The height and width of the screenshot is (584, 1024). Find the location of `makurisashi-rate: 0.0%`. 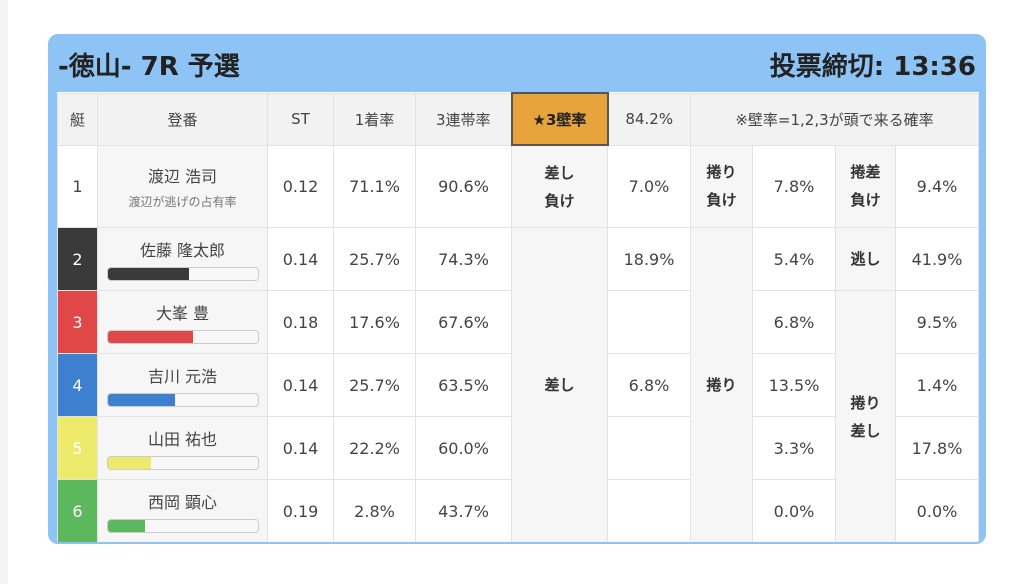

makurisashi-rate: 0.0% is located at coordinates (937, 510).